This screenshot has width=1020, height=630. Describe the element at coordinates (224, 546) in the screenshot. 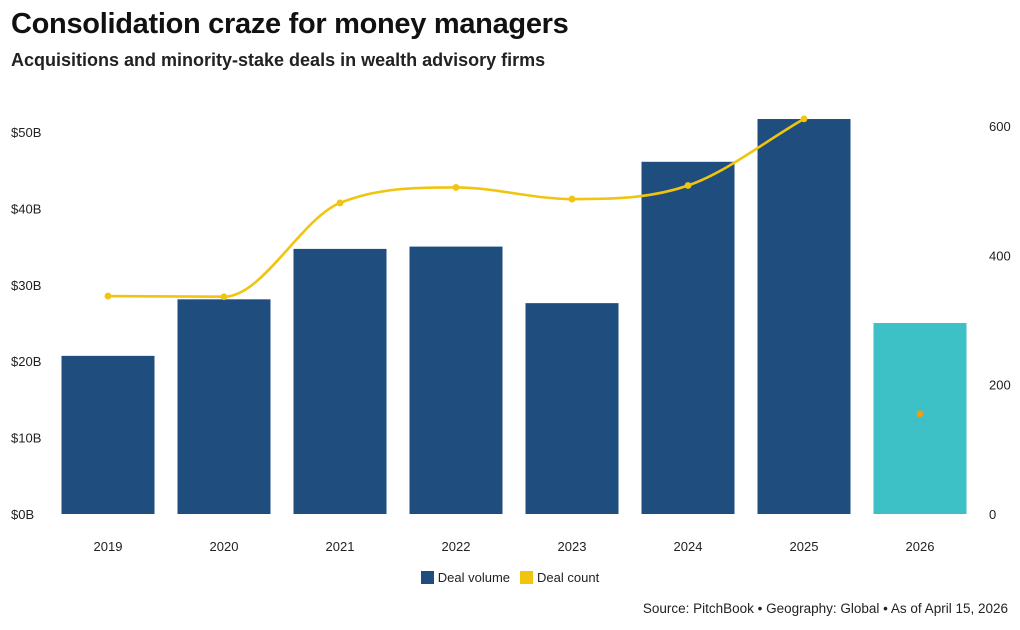

I see `x-tick-label-2020: 2020` at that location.